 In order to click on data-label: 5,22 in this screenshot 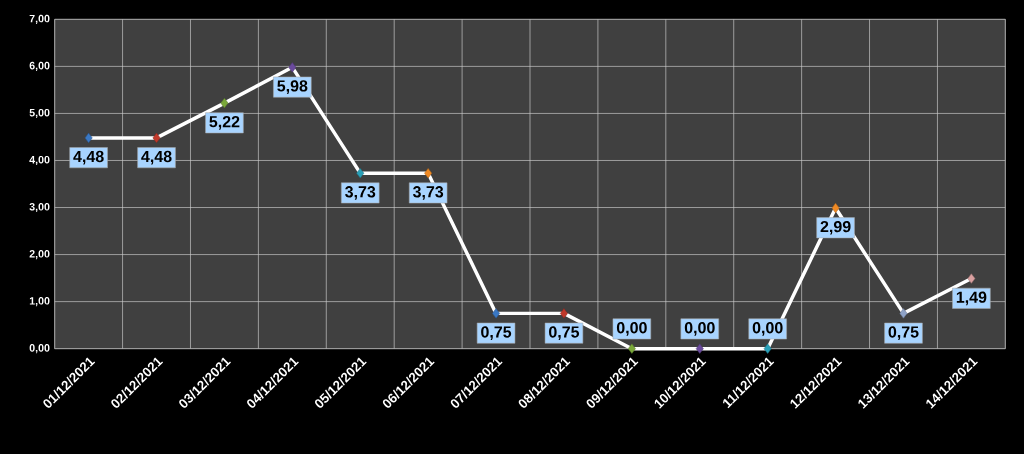, I will do `click(224, 123)`.